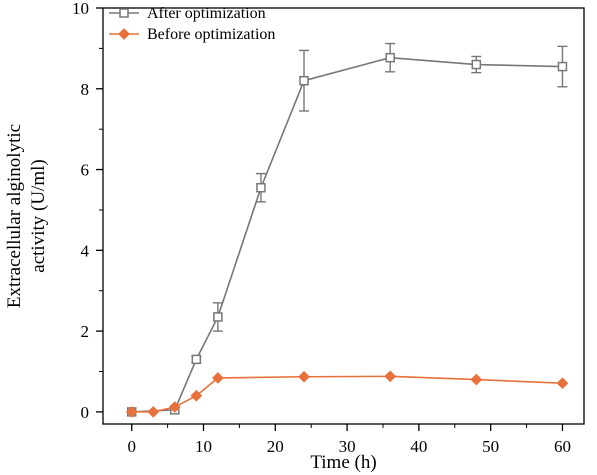  Describe the element at coordinates (85, 412) in the screenshot. I see `y-tick-label: 0` at that location.